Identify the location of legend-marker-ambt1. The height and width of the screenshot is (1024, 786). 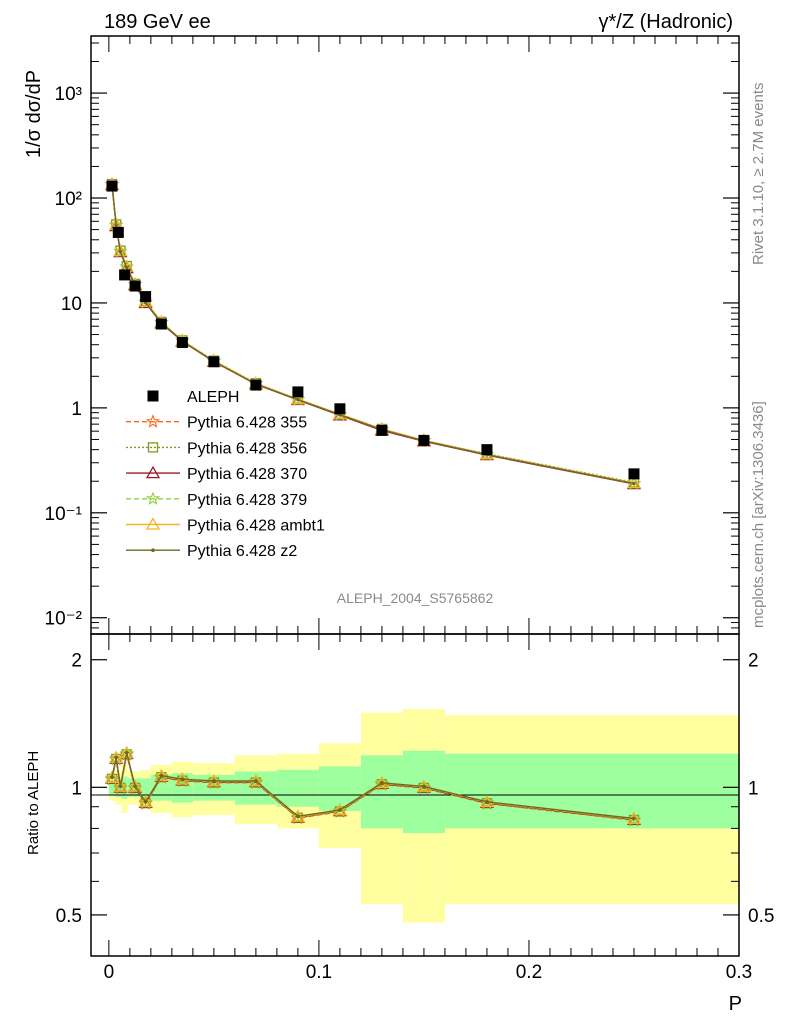
(153, 523).